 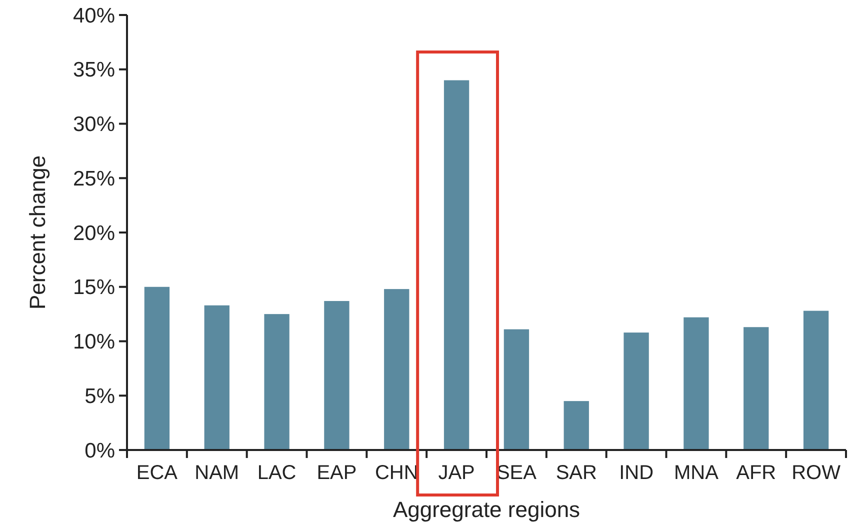 I want to click on y-tick-label: 30%, so click(x=93, y=124).